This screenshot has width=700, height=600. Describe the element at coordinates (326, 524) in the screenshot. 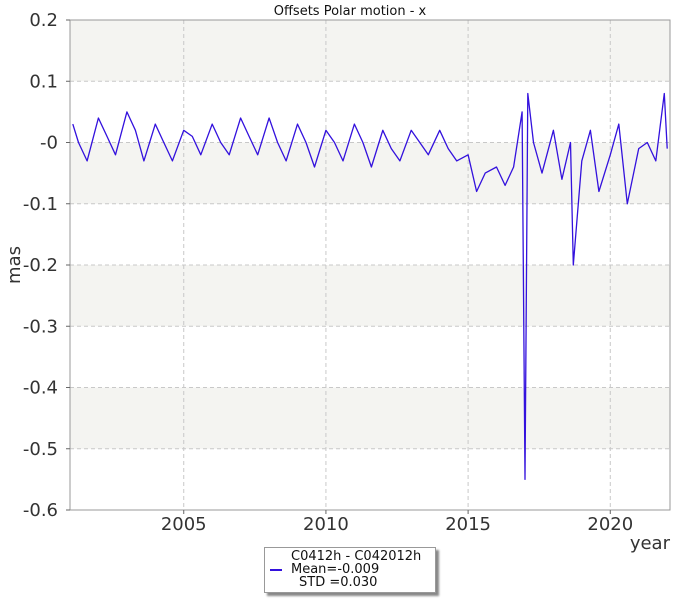

I see `x-tick-label: 2010` at that location.